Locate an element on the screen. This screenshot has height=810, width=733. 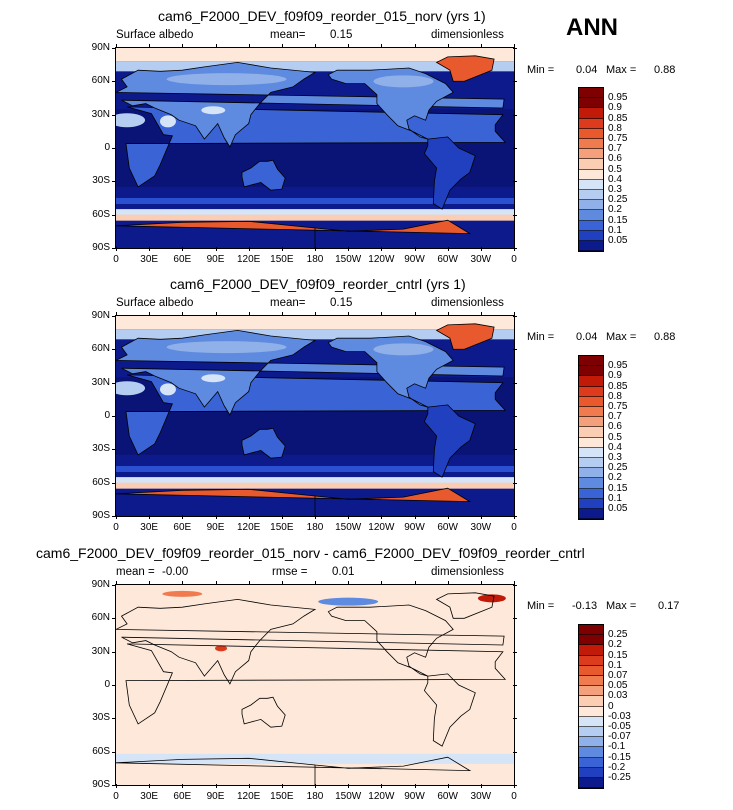
tibet-bright is located at coordinates (213, 378).